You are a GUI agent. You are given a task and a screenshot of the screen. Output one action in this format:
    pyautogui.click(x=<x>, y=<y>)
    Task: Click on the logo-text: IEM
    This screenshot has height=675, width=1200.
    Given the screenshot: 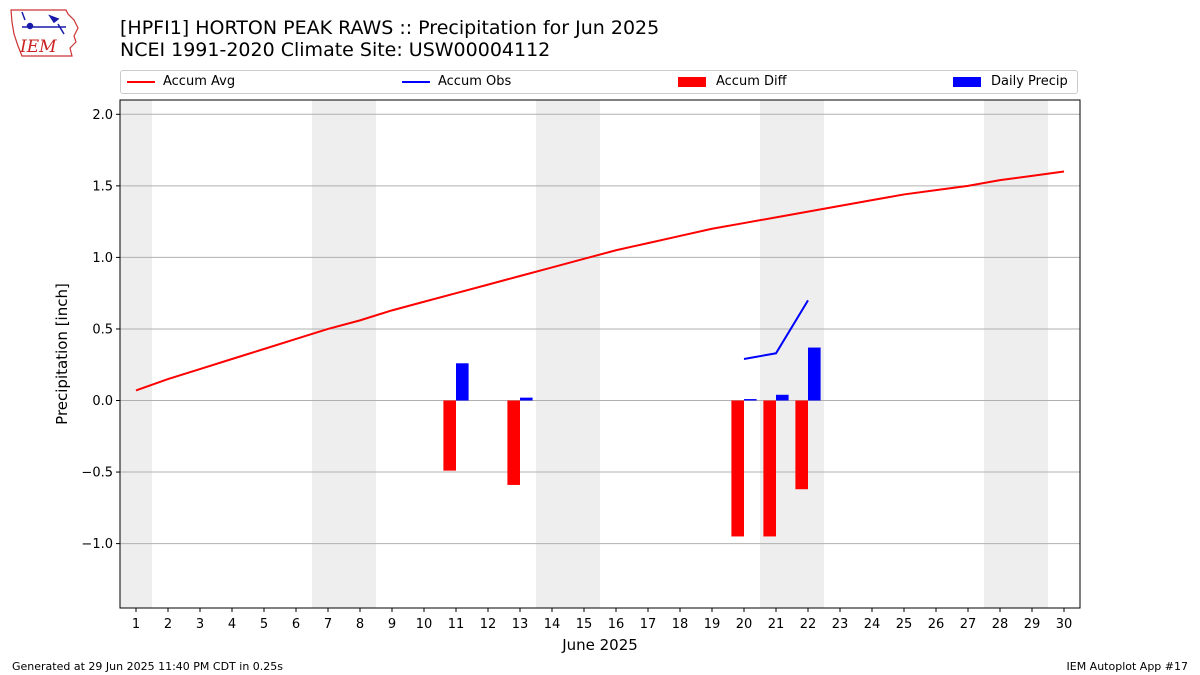 What is the action you would take?
    pyautogui.click(x=38, y=47)
    